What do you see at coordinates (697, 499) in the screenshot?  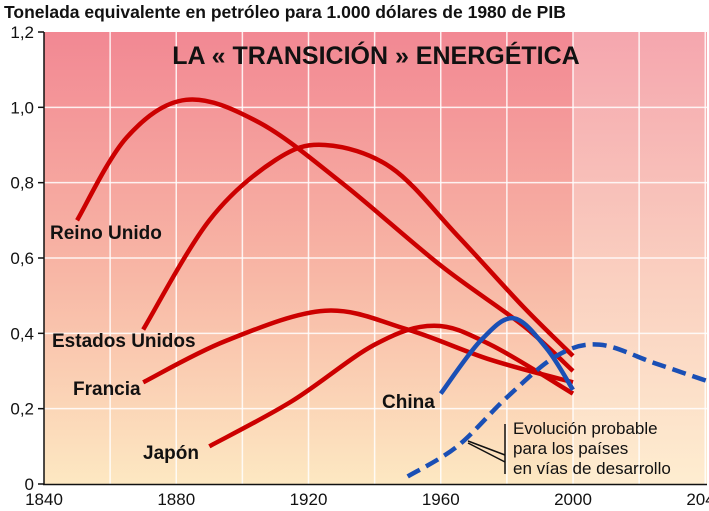 I see `x-tick-label: 2040` at bounding box center [697, 499].